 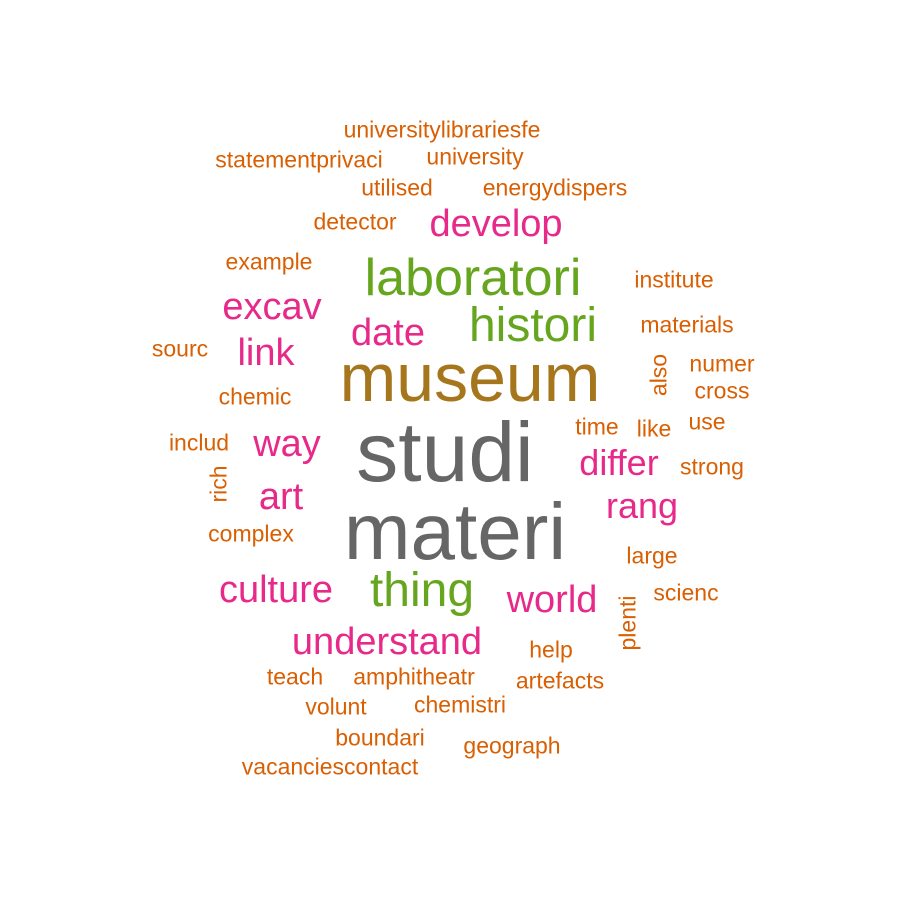 What do you see at coordinates (281, 497) in the screenshot?
I see `cloud-word-art: art` at bounding box center [281, 497].